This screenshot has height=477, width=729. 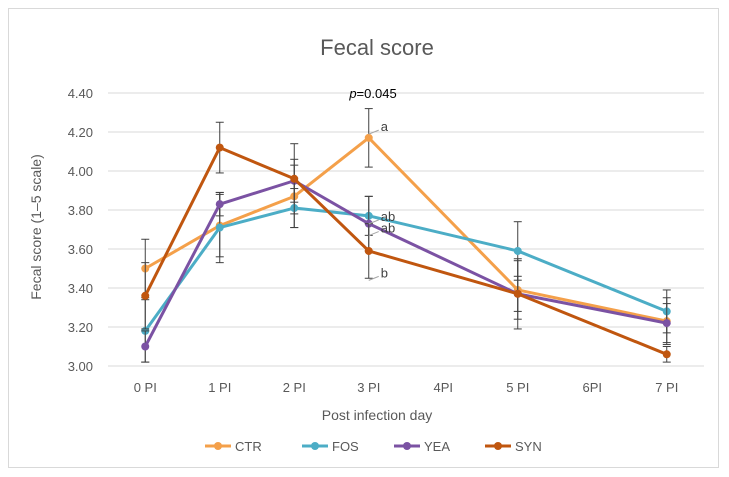 What do you see at coordinates (407, 446) in the screenshot?
I see `legend-marker-yea` at bounding box center [407, 446].